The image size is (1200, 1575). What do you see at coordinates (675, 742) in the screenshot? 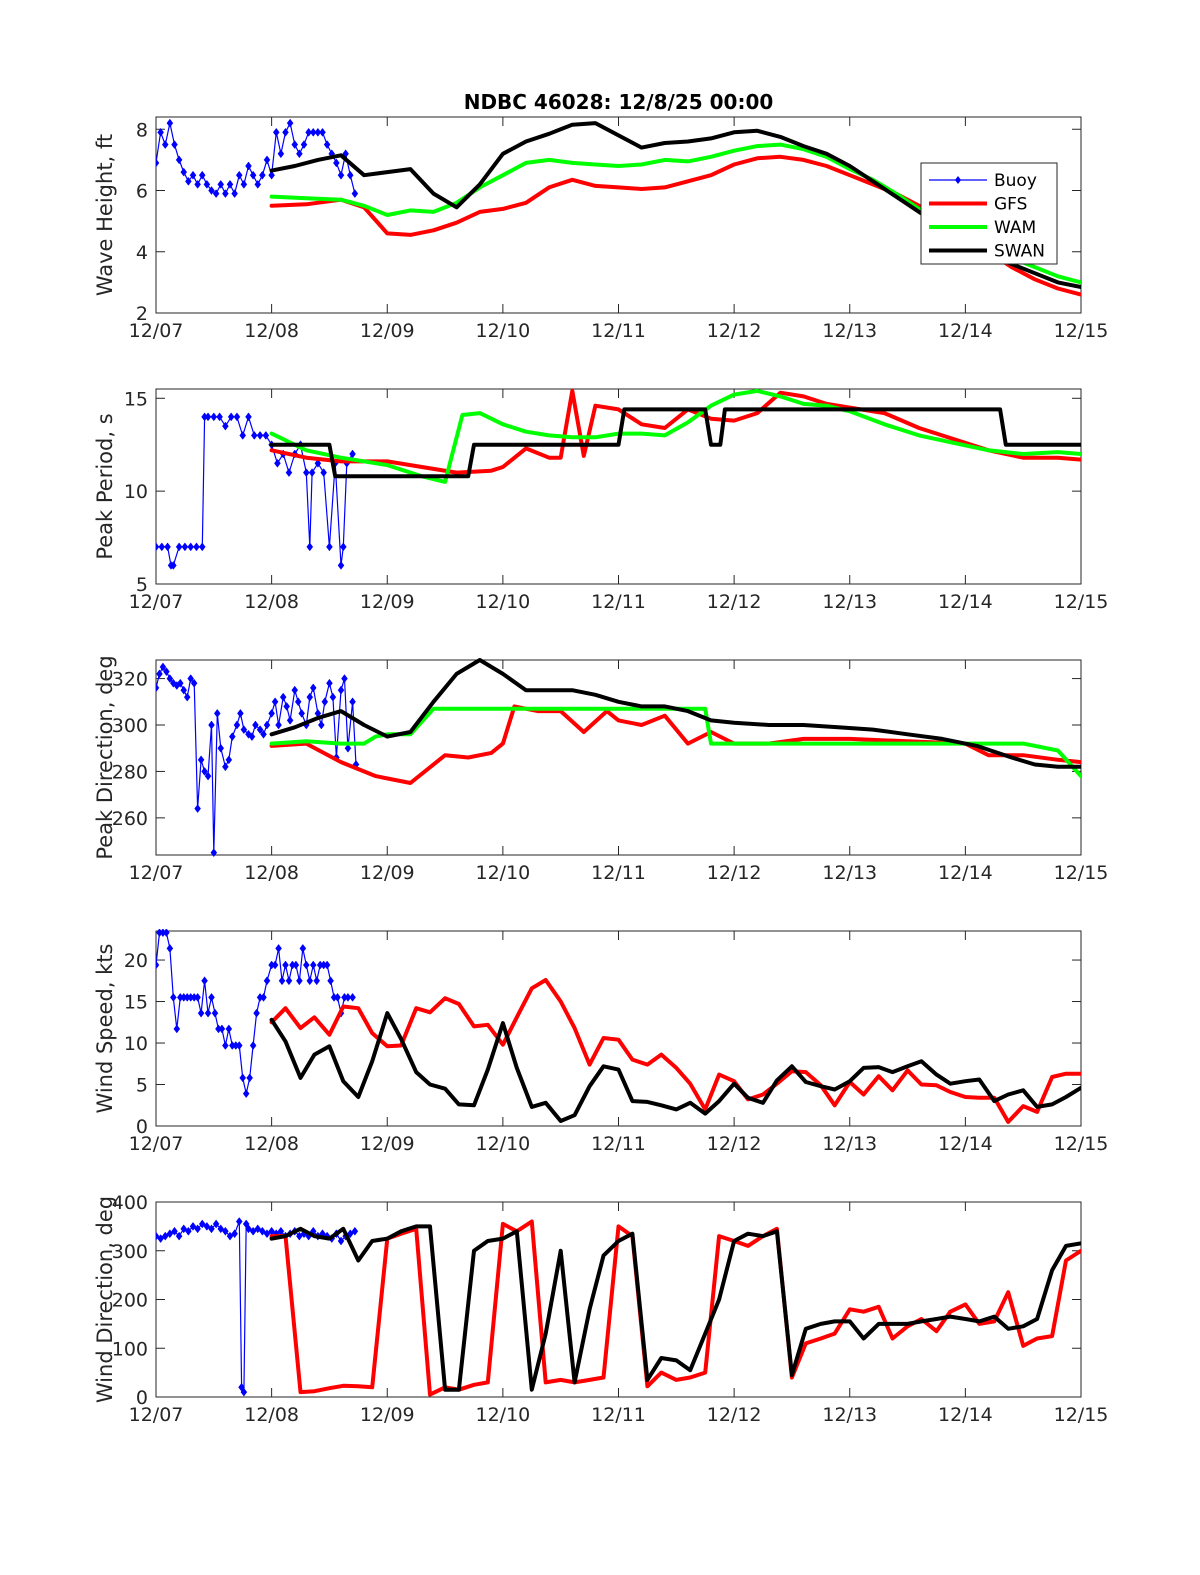
I see `series-line-wam-peak-direction` at bounding box center [675, 742].